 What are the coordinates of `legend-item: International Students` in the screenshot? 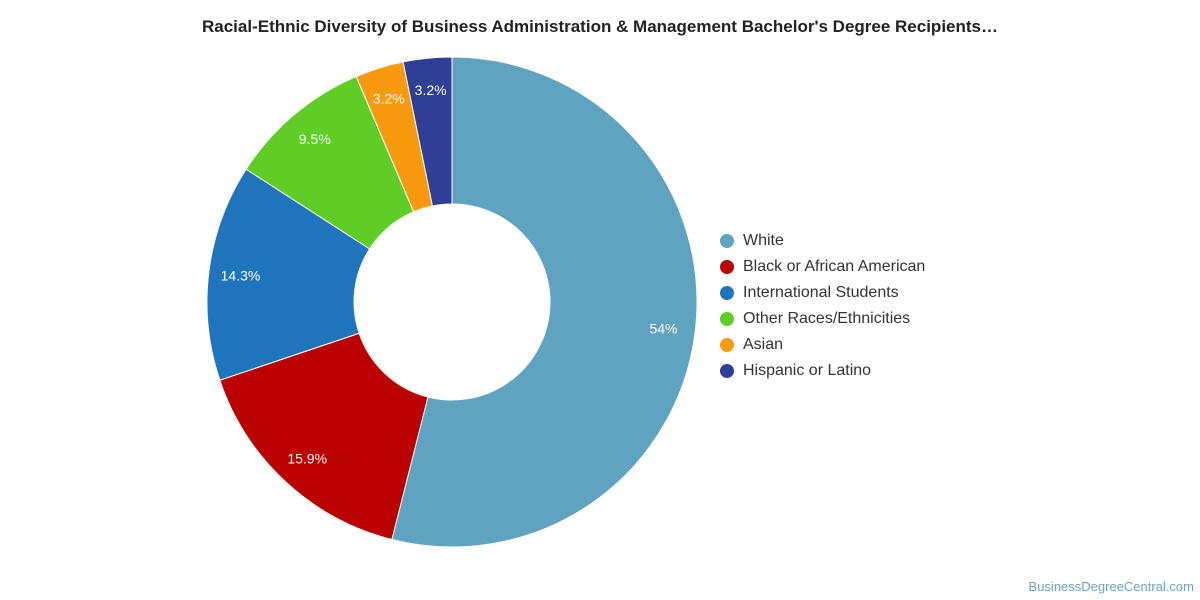 It's located at (822, 293).